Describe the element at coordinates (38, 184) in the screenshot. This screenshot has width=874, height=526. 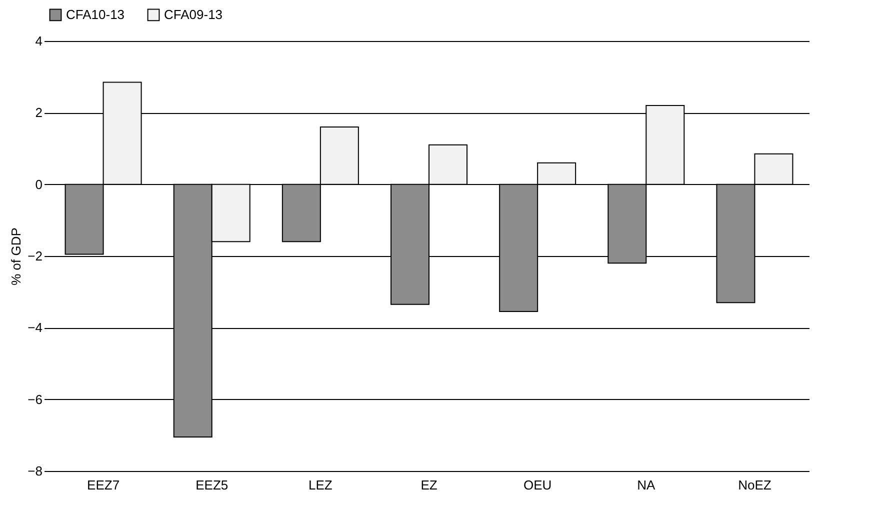
I see `y-tick-label: 0` at that location.